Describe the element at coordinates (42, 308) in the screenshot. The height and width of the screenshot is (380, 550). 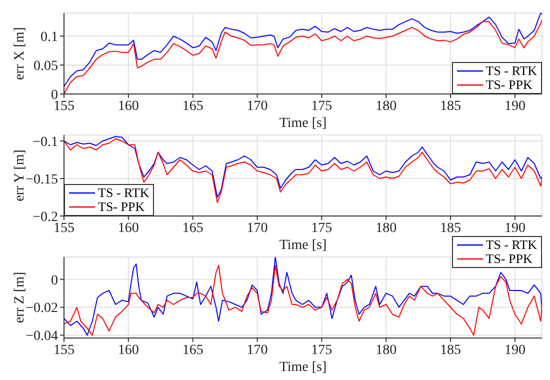
I see `y-tick-label: −0.02` at that location.